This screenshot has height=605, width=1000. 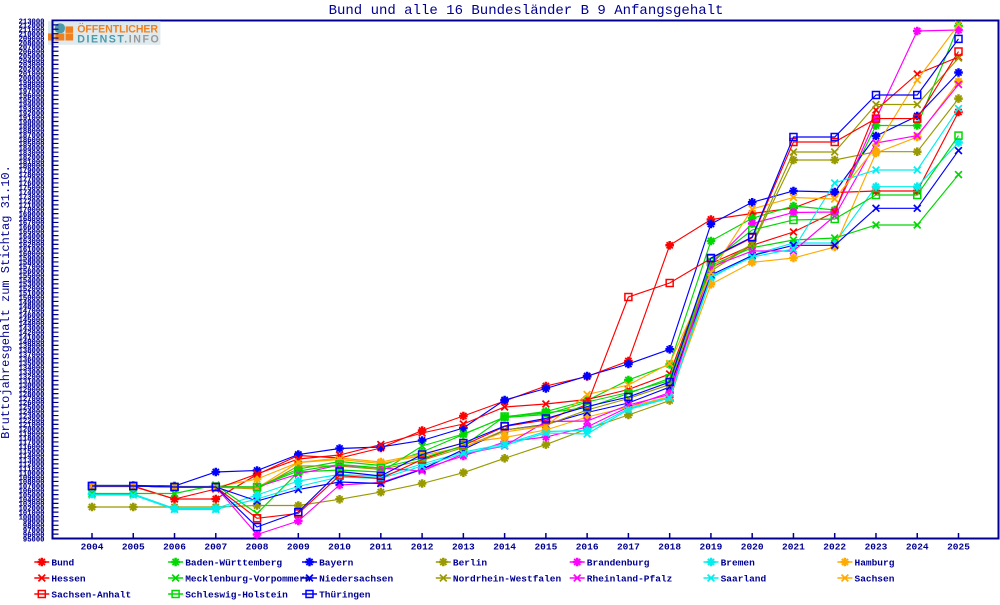 What do you see at coordinates (117, 29) in the screenshot?
I see `svg-text: ÖFFENTLICHER` at bounding box center [117, 29].